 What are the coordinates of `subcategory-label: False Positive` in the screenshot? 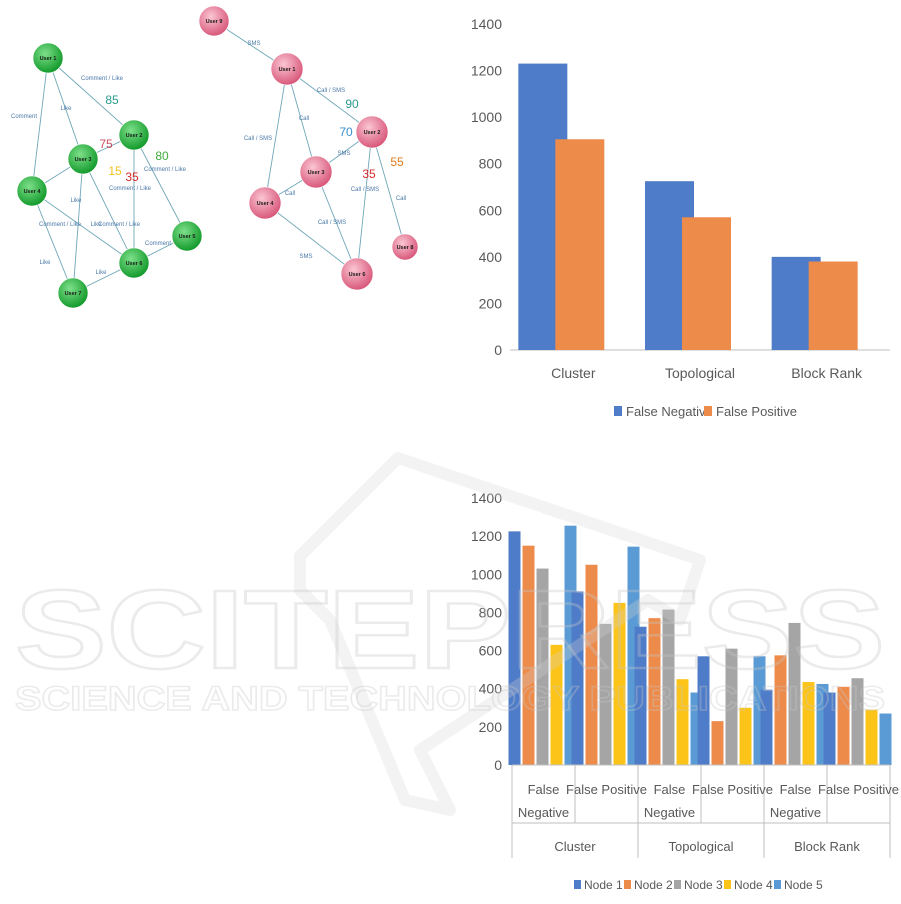 It's located at (606, 789).